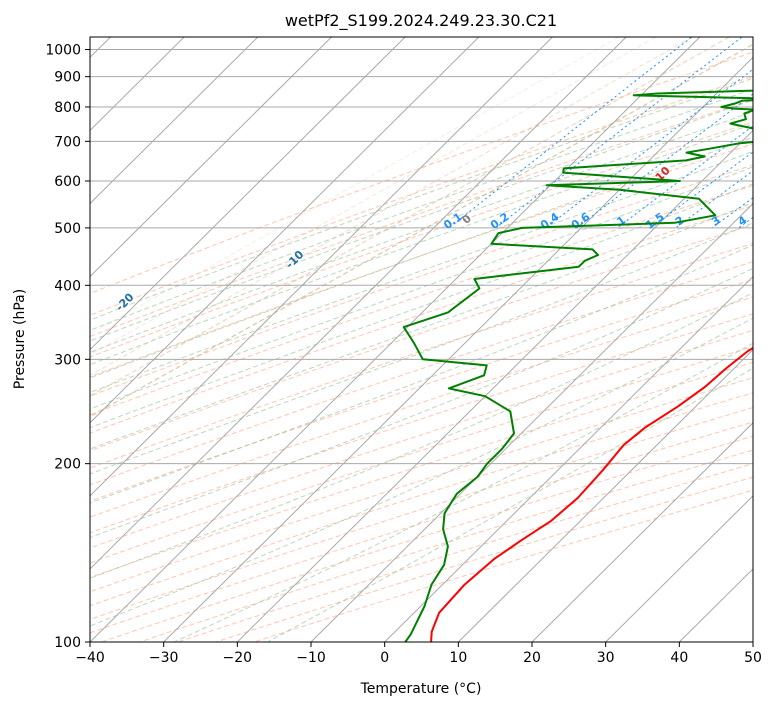  Describe the element at coordinates (67, 229) in the screenshot. I see `y-tick-label: 500` at that location.